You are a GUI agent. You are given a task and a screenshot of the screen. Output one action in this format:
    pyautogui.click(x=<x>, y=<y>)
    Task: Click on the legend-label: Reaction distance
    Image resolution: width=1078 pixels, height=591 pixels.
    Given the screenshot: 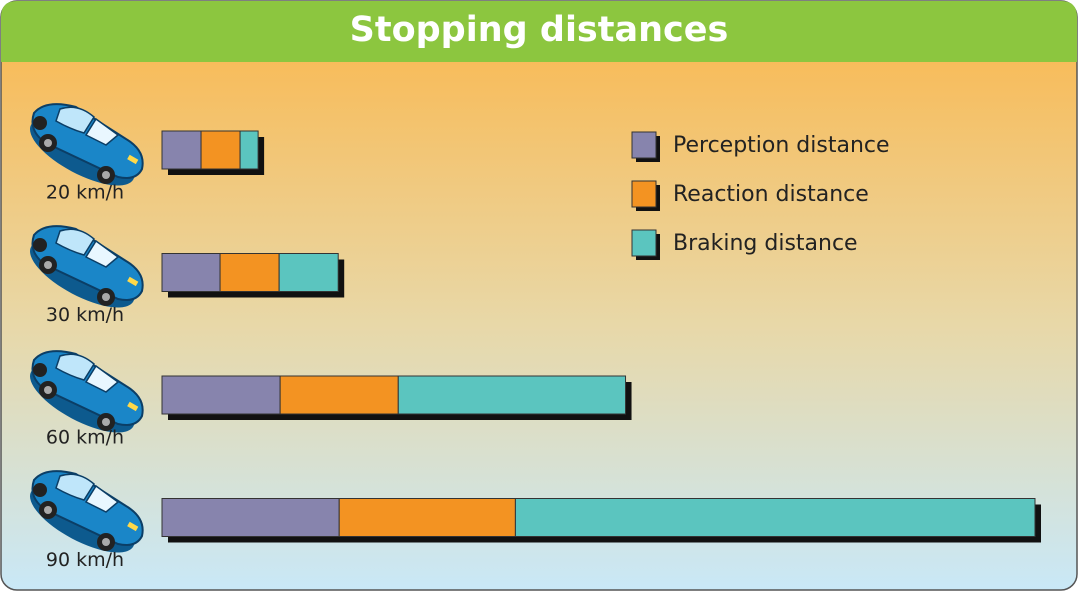 What is the action you would take?
    pyautogui.click(x=771, y=194)
    